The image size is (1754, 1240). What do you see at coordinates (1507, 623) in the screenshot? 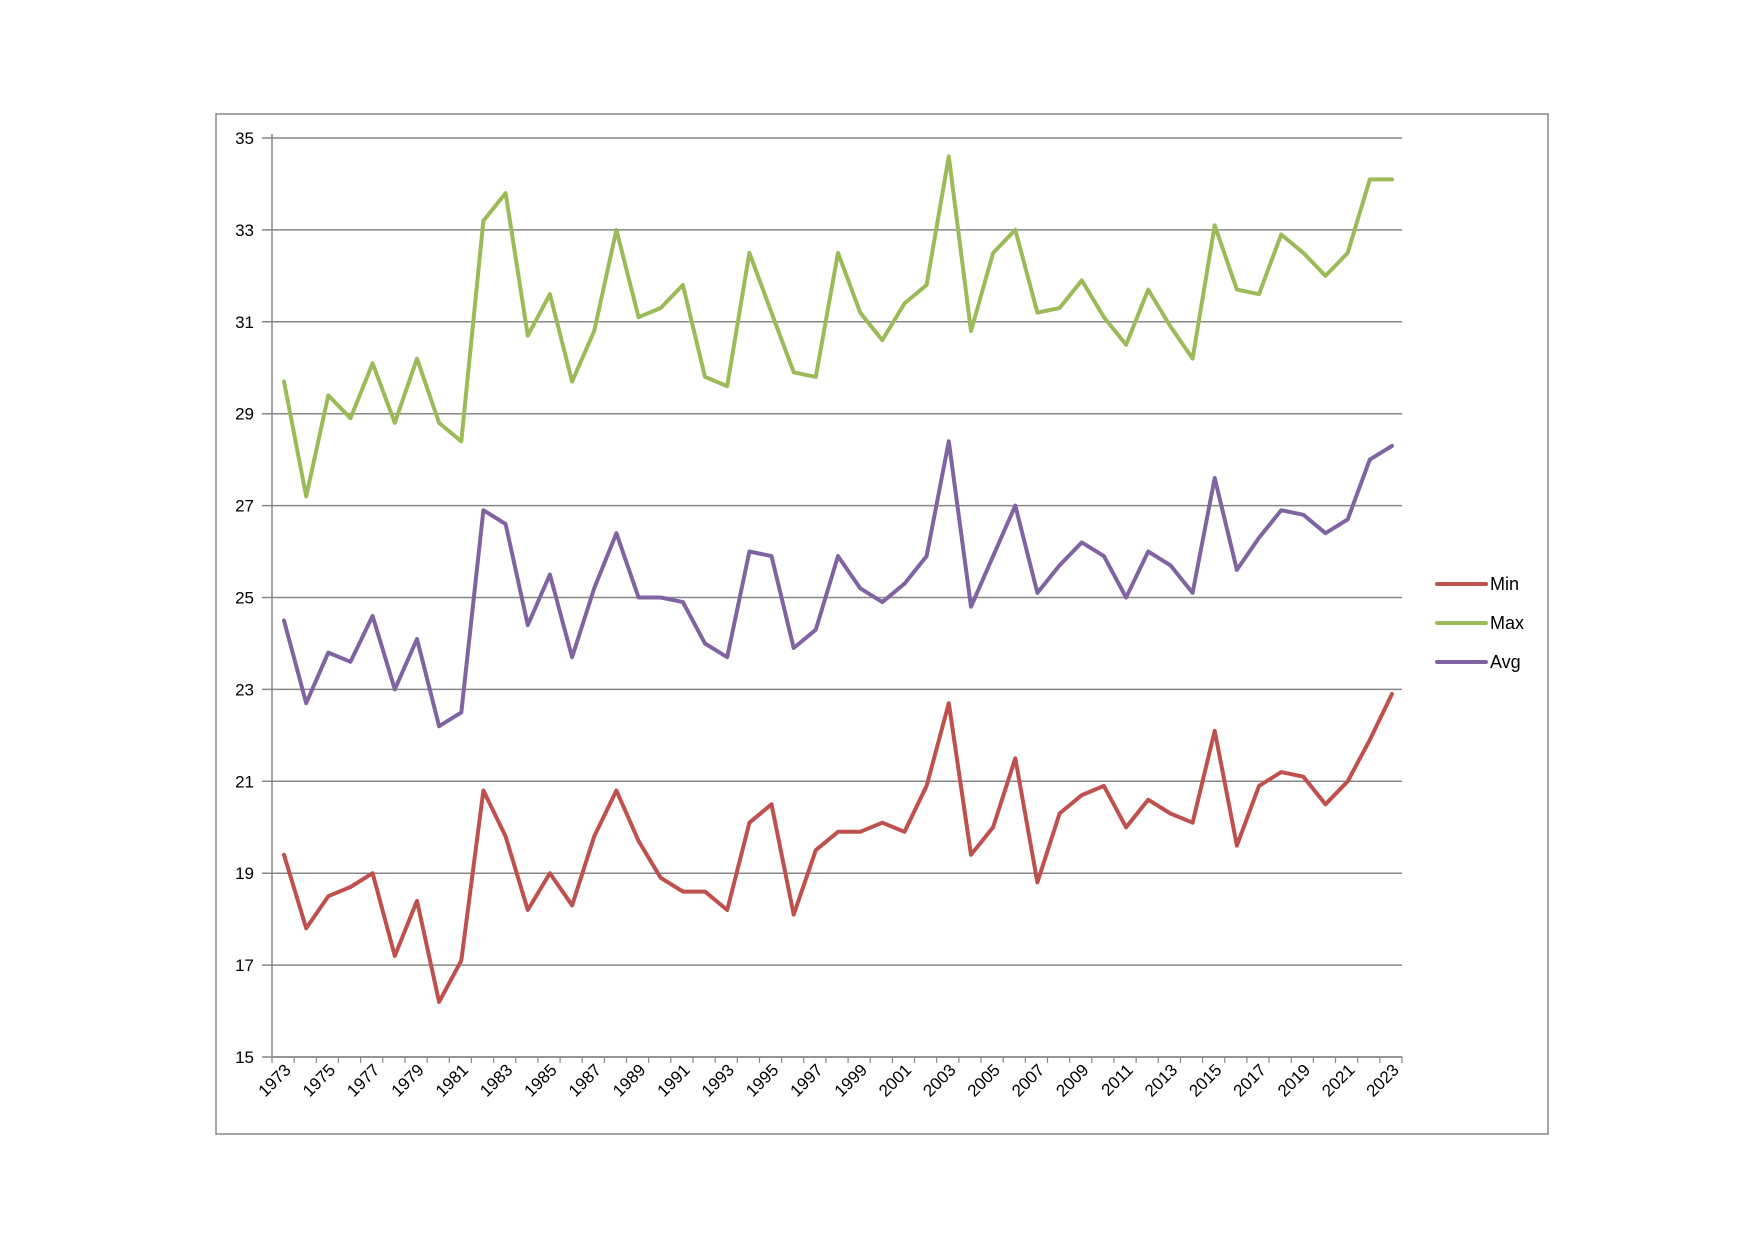
I see `legend-label-max: Max` at bounding box center [1507, 623].